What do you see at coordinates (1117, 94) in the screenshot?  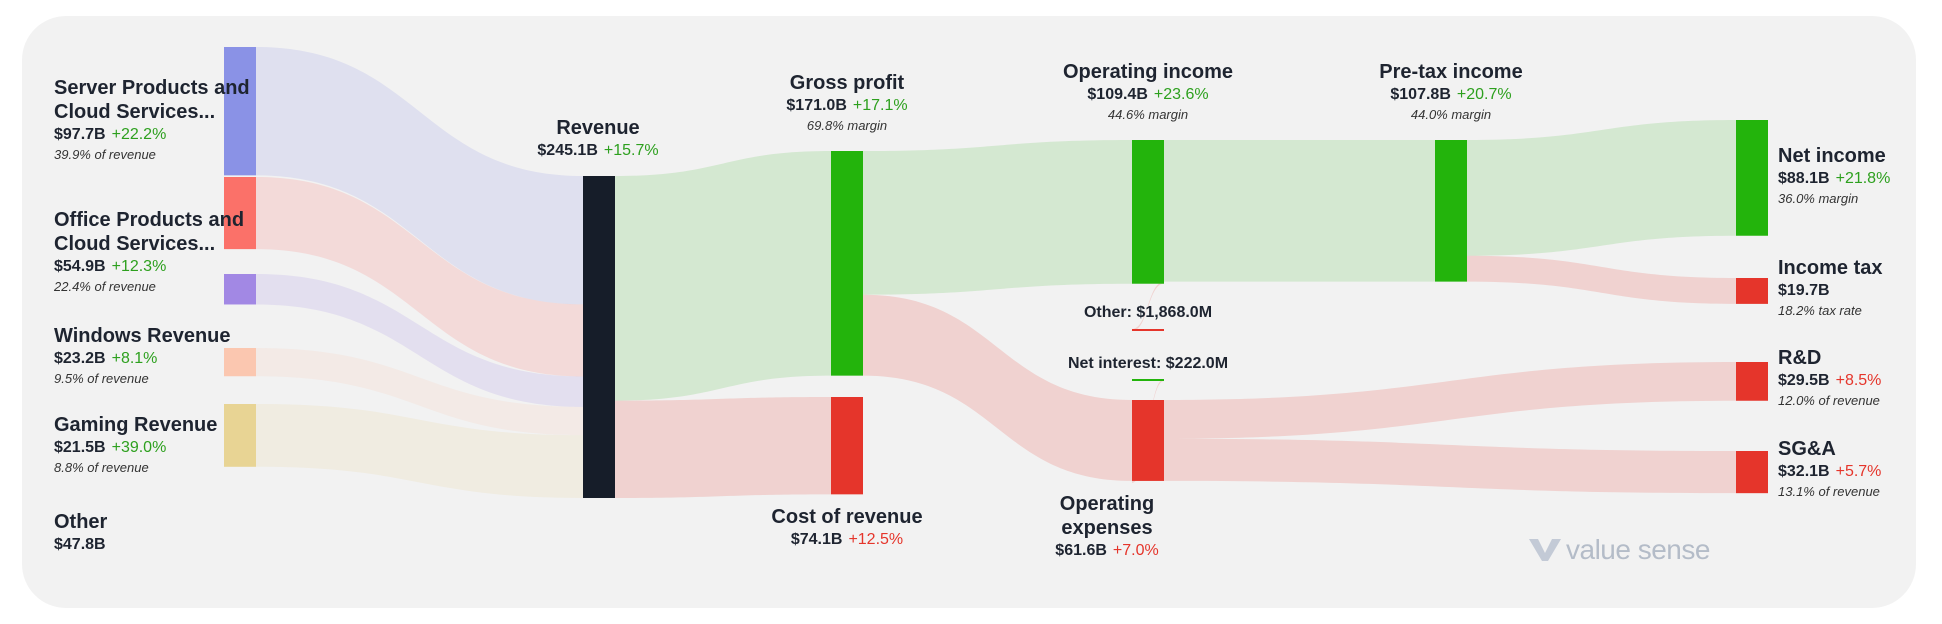 I see `node-value: $109.4B` at bounding box center [1117, 94].